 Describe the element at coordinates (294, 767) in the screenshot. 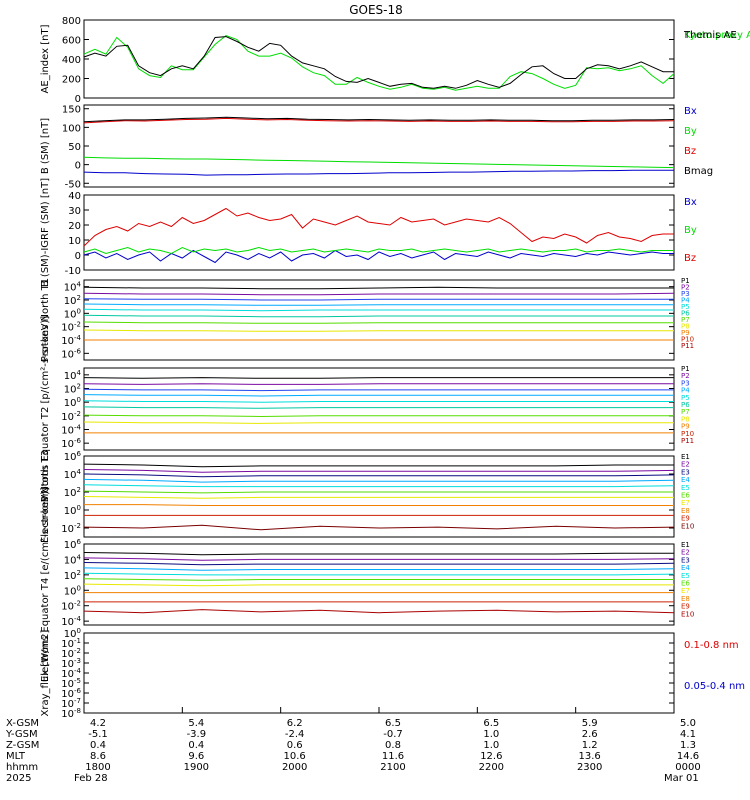

I see `x-tick-label-hhmm: 2000` at that location.